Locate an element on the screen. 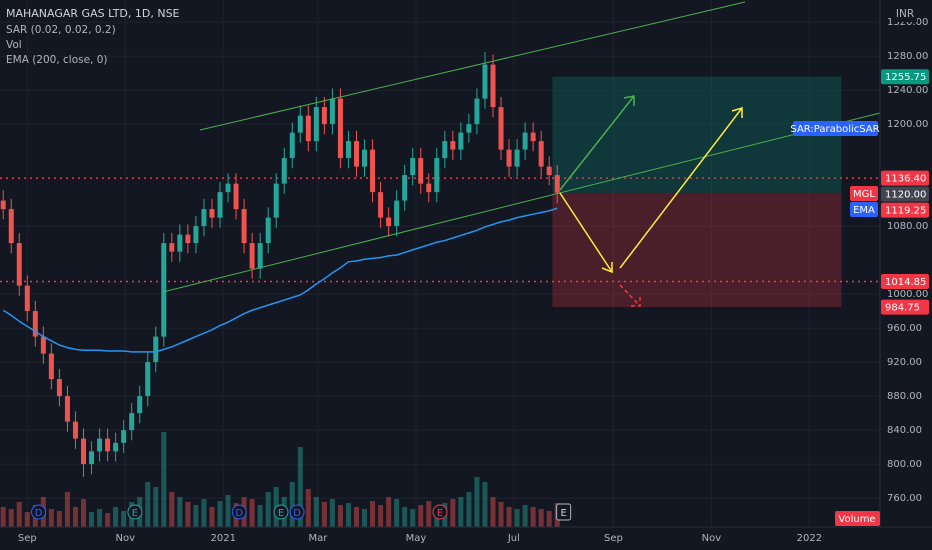  stop-zone is located at coordinates (697, 250).